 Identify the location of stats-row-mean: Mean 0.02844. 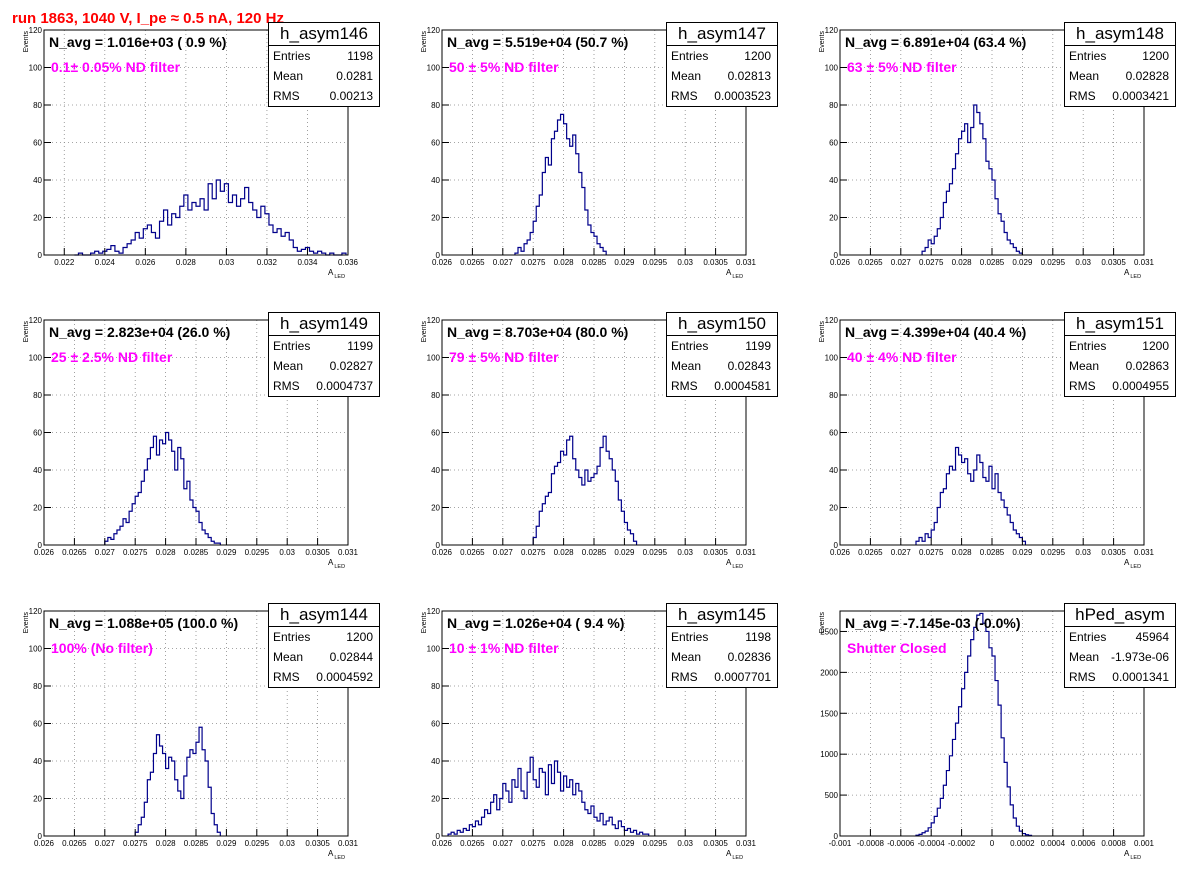
(324, 657).